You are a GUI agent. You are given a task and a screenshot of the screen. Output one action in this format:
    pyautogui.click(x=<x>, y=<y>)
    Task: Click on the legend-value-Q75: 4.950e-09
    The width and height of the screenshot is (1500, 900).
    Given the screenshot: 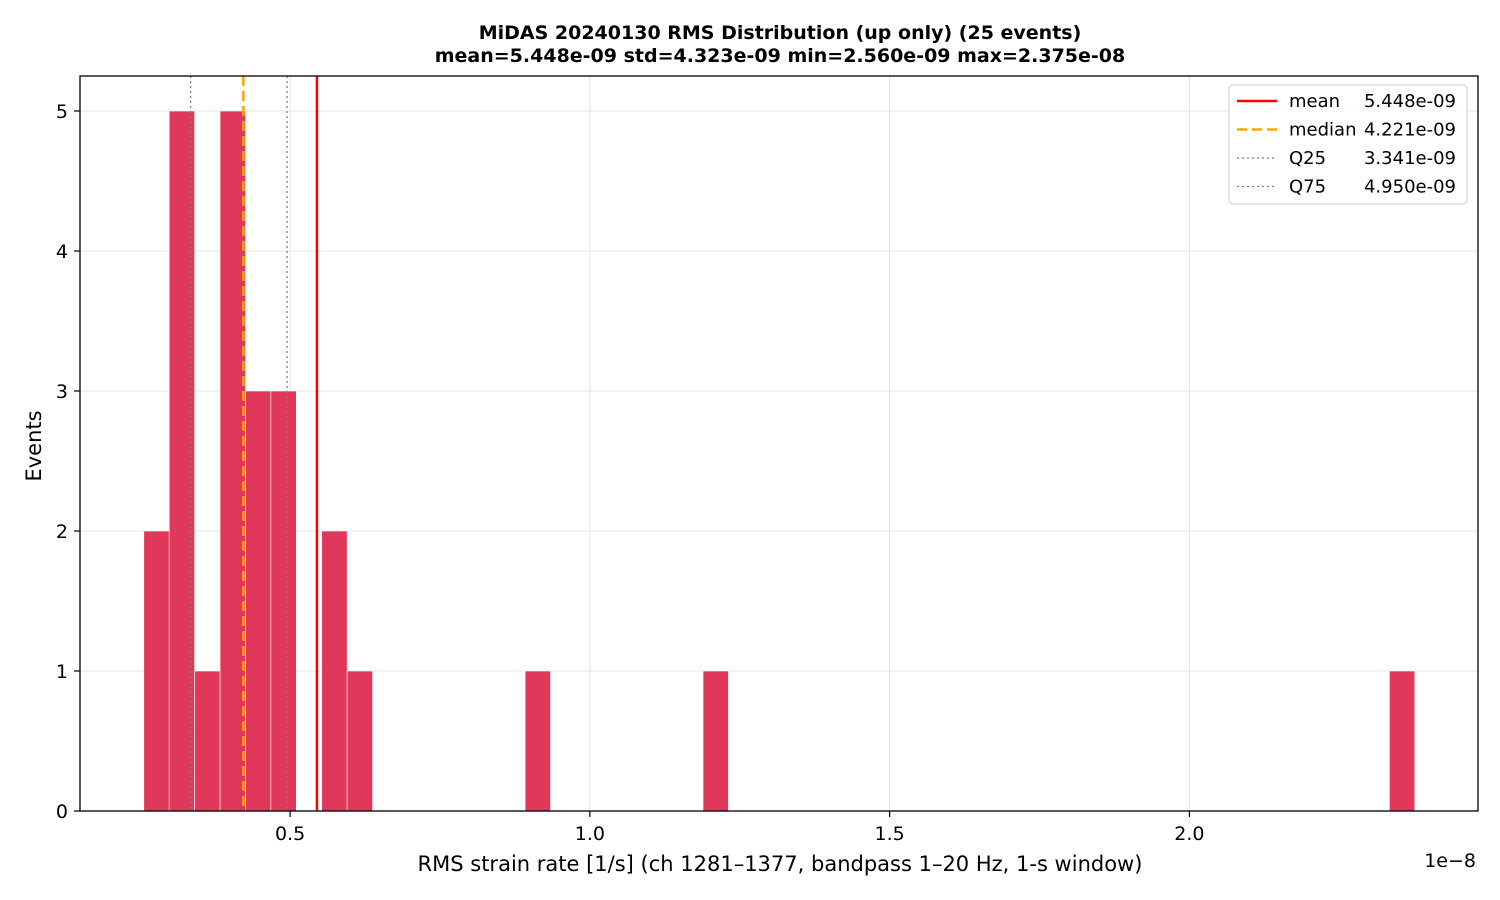 What is the action you would take?
    pyautogui.click(x=1410, y=187)
    